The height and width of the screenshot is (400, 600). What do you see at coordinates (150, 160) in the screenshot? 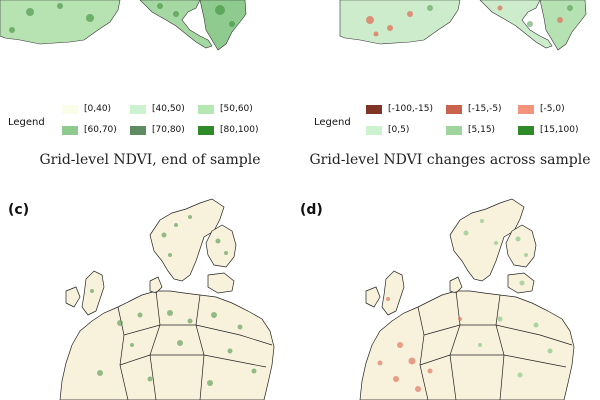
I see `caption-top-left: Grid-level NDVI, end of sample` at bounding box center [150, 160].